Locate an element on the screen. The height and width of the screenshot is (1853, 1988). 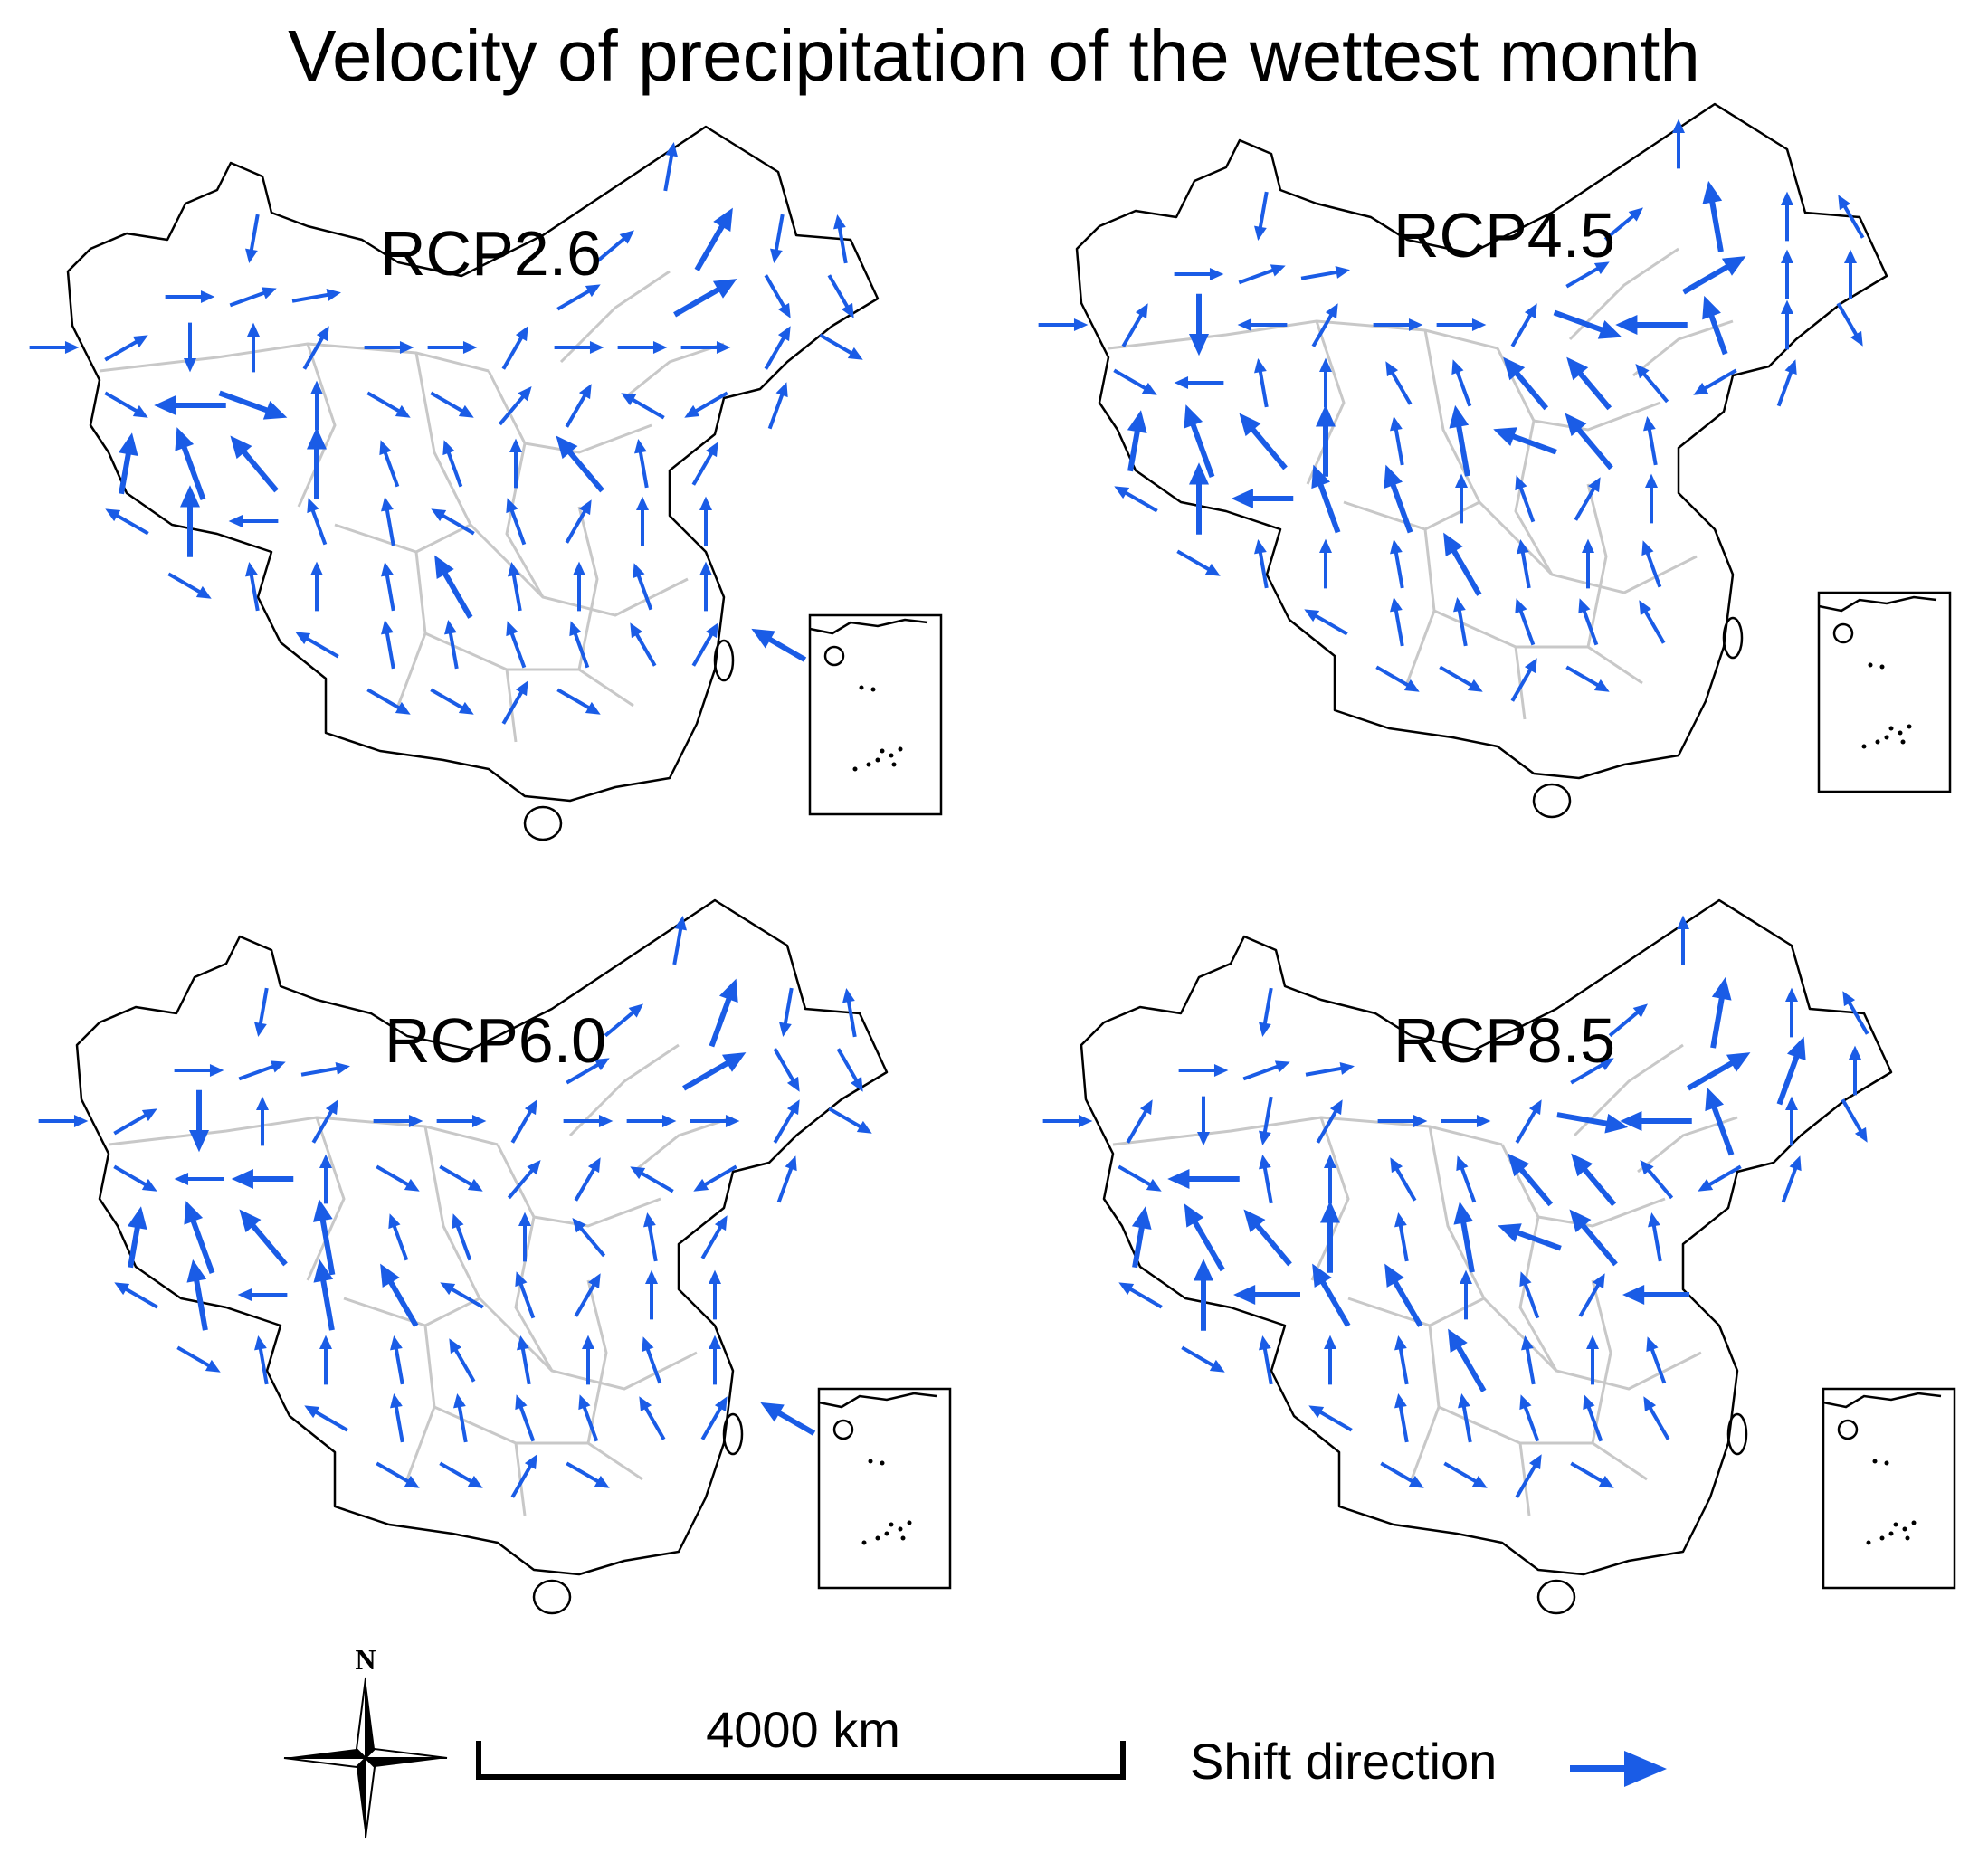
province-boundaries is located at coordinates (421, 1279).